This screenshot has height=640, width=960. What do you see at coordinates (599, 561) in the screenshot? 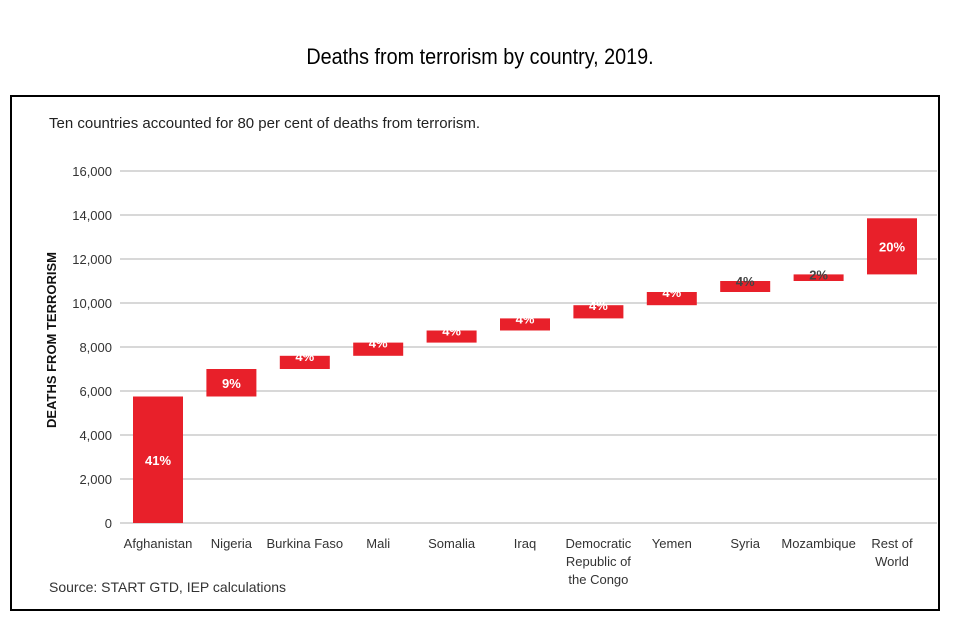
I see `x-tick-label: Democratic Republic of the Congo` at bounding box center [599, 561].